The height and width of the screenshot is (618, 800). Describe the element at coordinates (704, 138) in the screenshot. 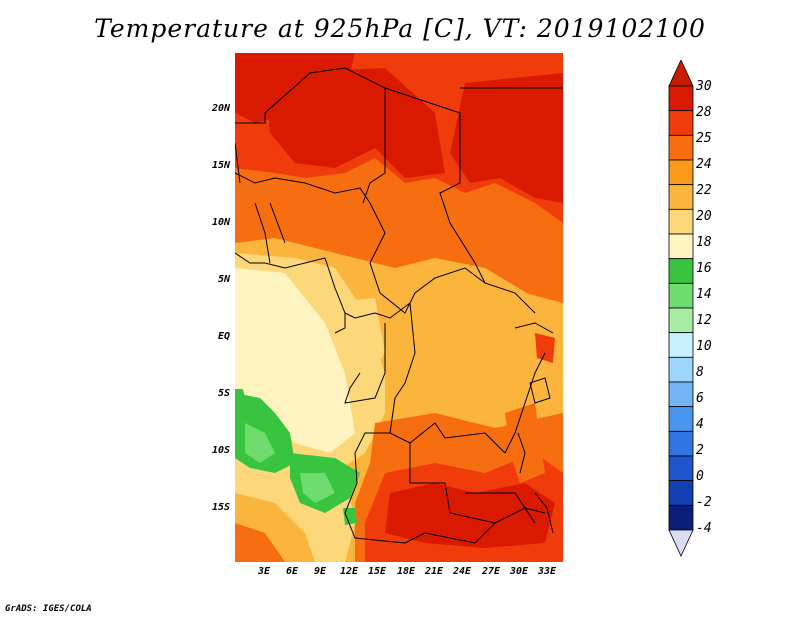

I see `colorbar-label-25: 25` at that location.